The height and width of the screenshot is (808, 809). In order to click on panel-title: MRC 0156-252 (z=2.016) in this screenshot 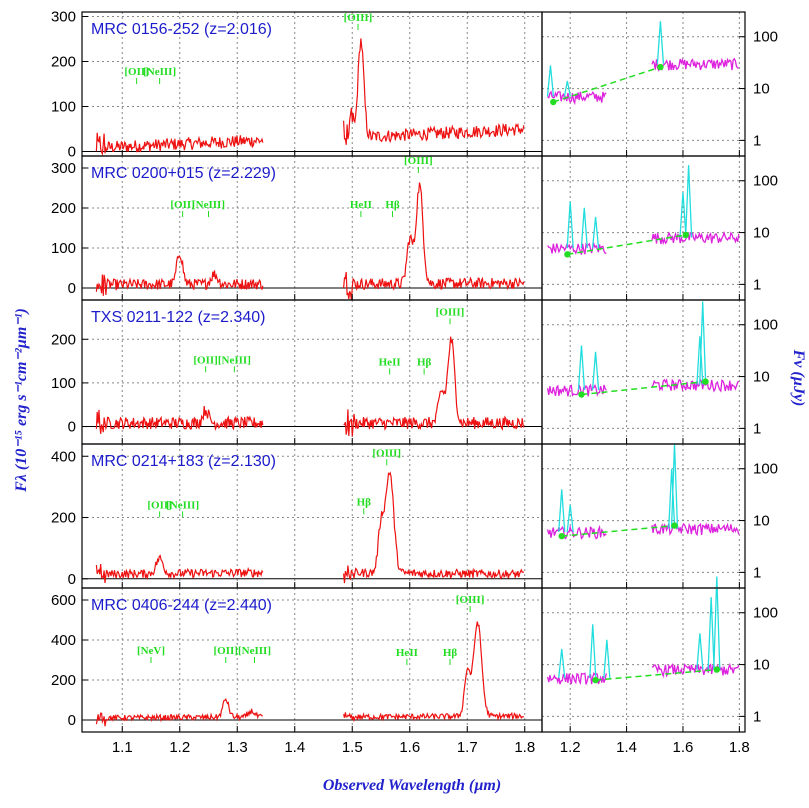, I will do `click(181, 29)`.